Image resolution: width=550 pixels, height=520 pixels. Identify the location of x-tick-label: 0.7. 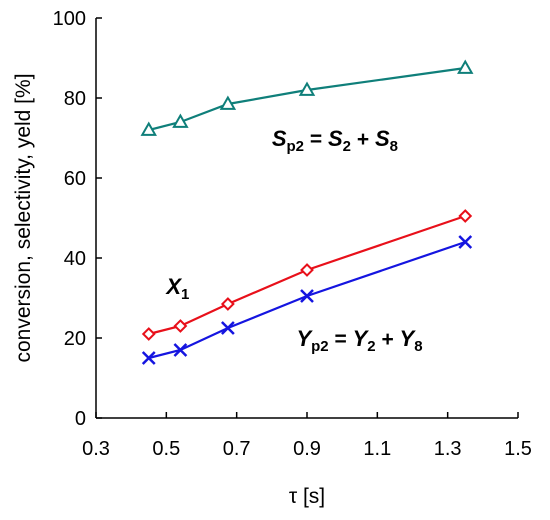
(237, 449).